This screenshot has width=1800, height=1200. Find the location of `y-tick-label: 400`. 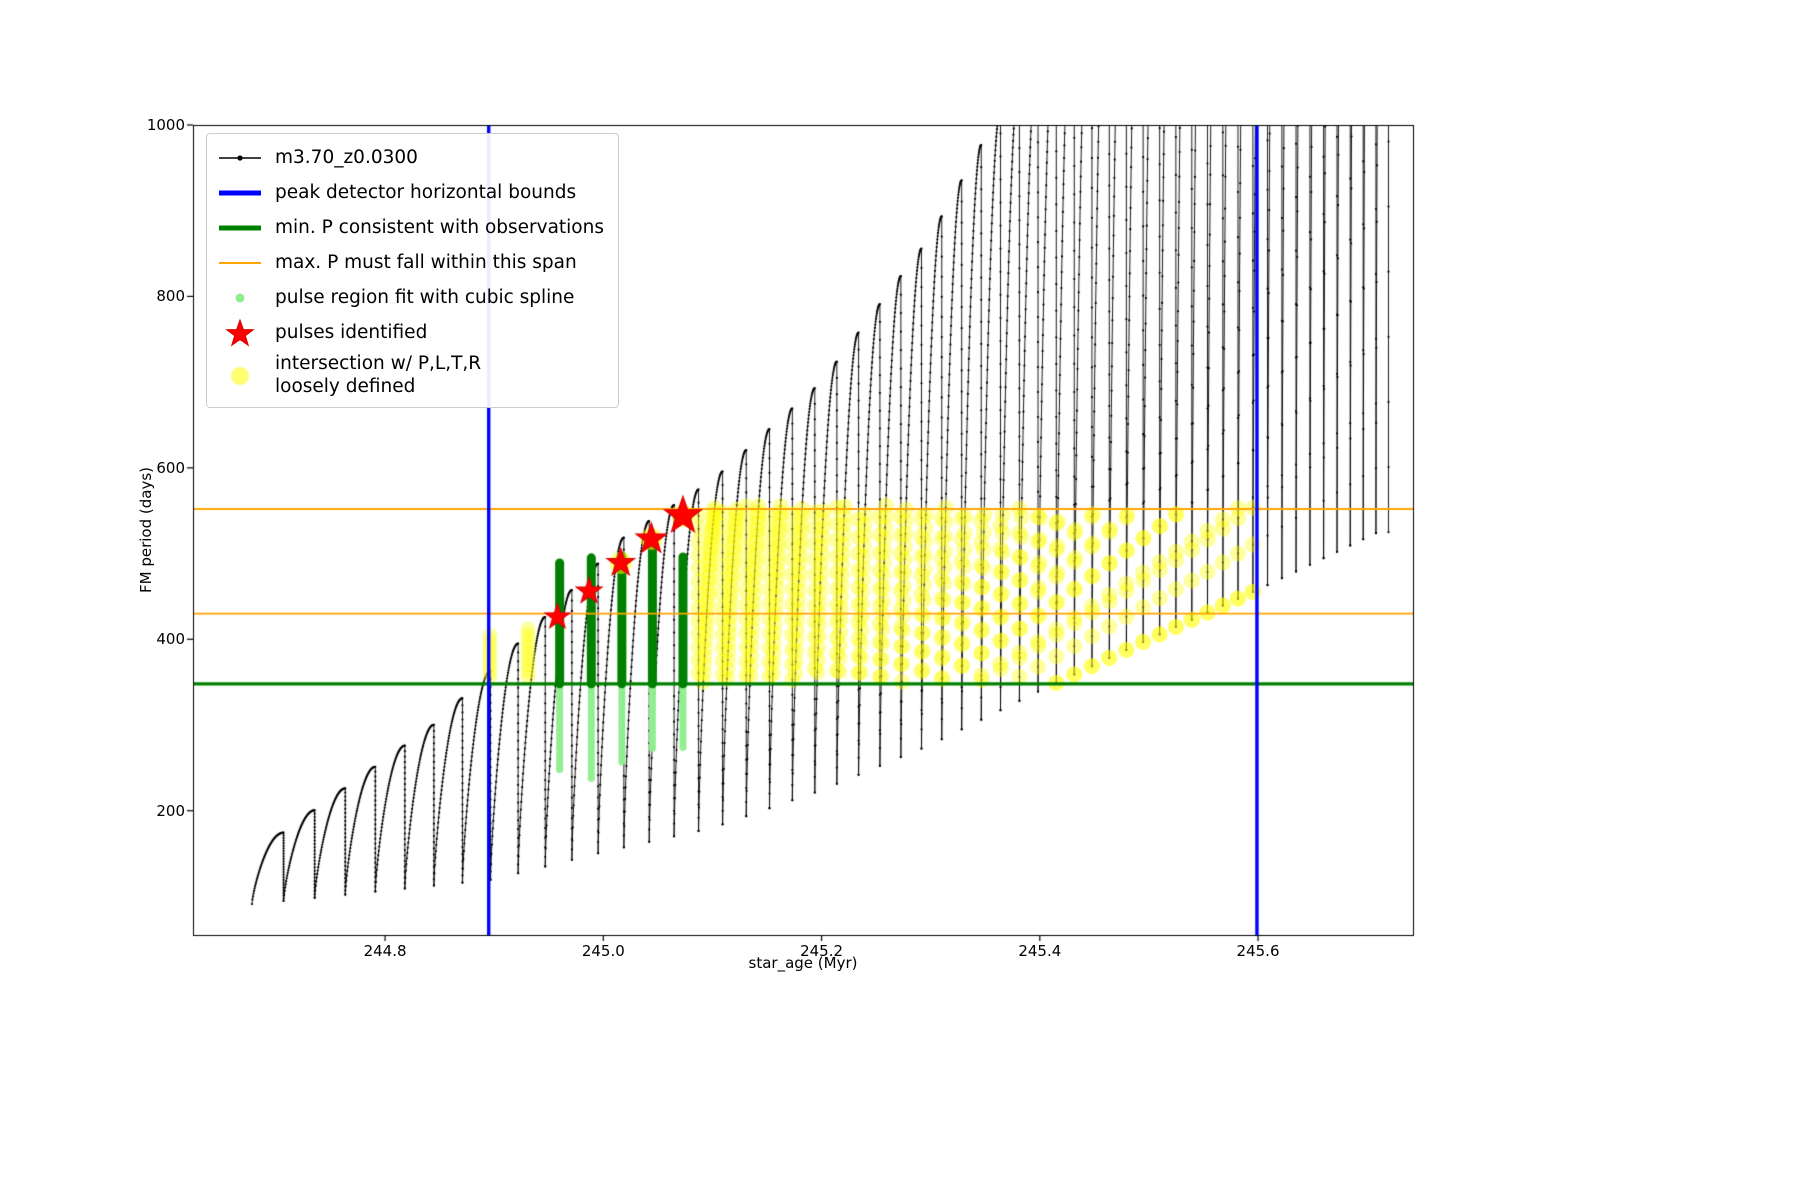

y-tick-label: 400 is located at coordinates (170, 639).